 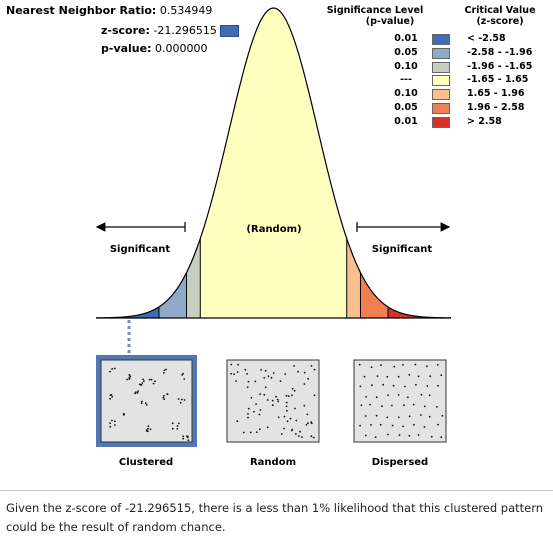 I want to click on p-value-label: p-value:, so click(x=126, y=48).